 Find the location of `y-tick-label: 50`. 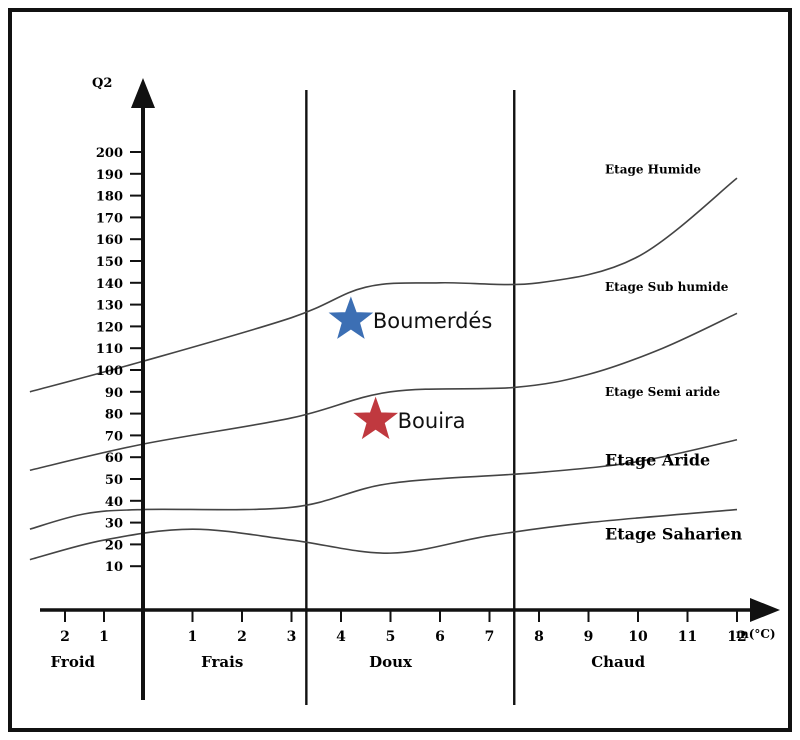

y-tick-label: 50 is located at coordinates (114, 480).